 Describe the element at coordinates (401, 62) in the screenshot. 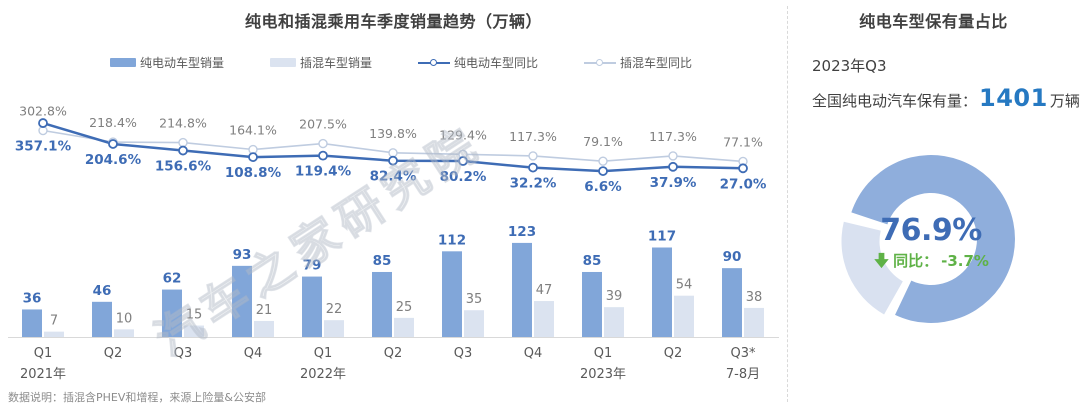

I see `chart-legend: 纯电动车型销量 插混车型销量 纯电动车型同比 插混车型同比` at that location.